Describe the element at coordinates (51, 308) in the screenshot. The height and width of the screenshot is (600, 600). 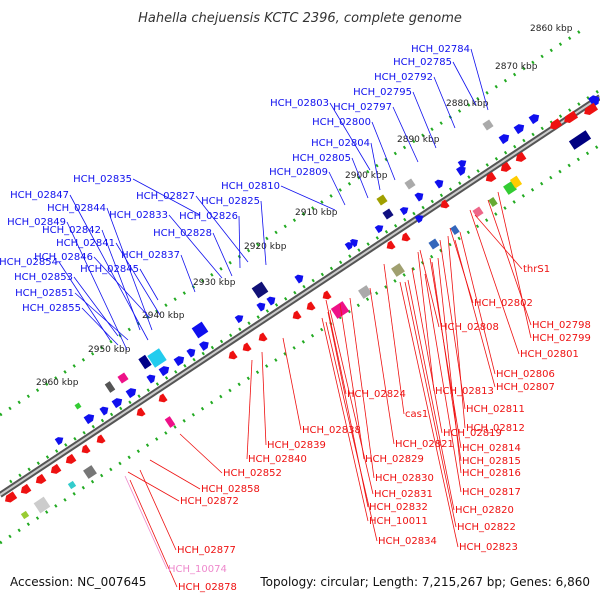
I see `forward-gene-label: HCH_02855` at that location.